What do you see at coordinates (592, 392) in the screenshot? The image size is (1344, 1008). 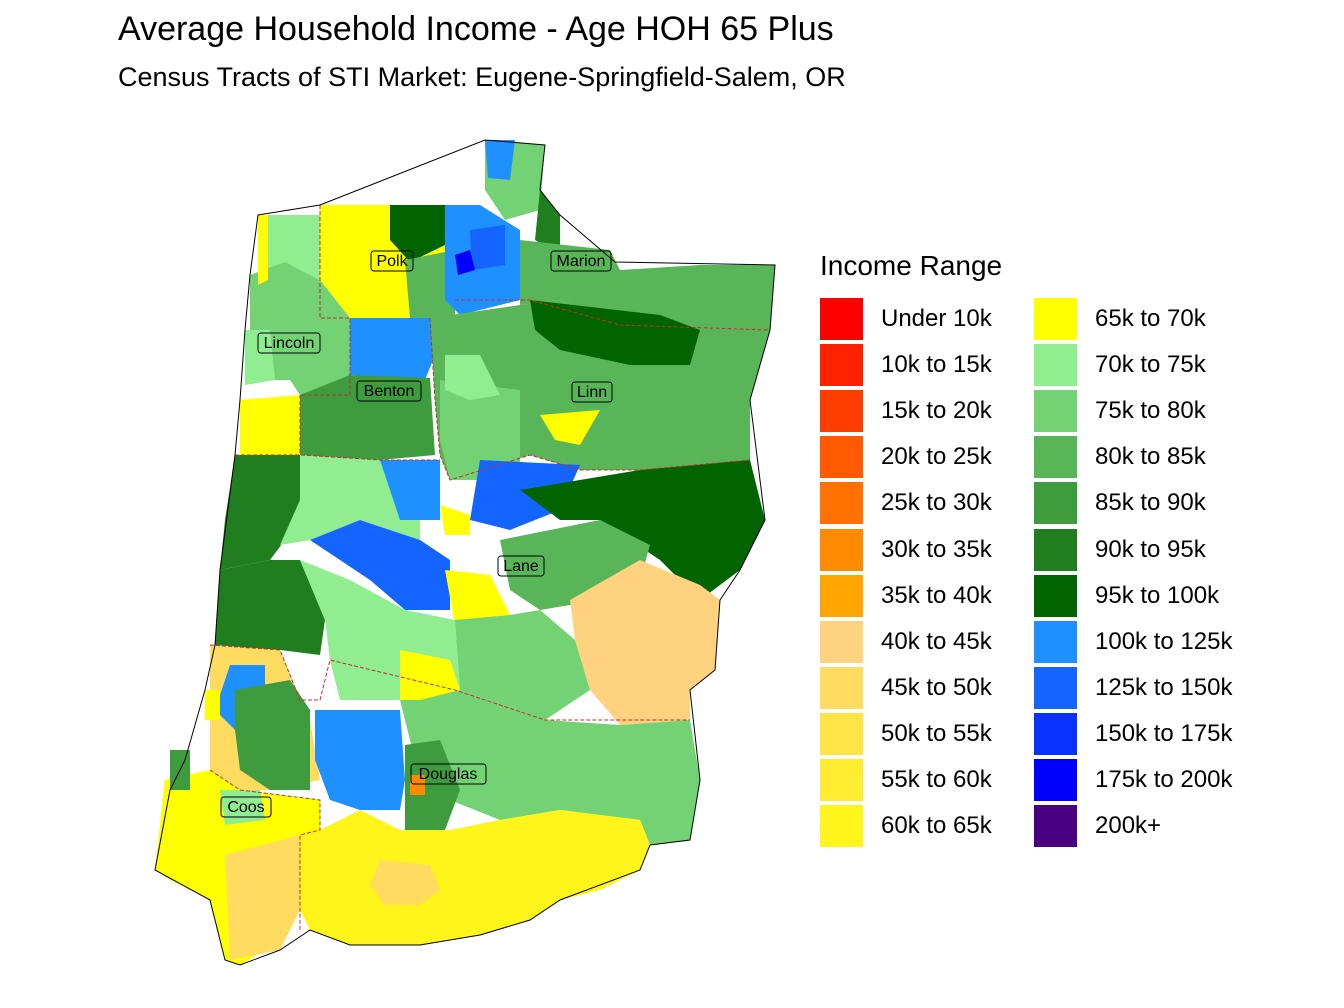 I see `county-label-linn: Linn` at bounding box center [592, 392].